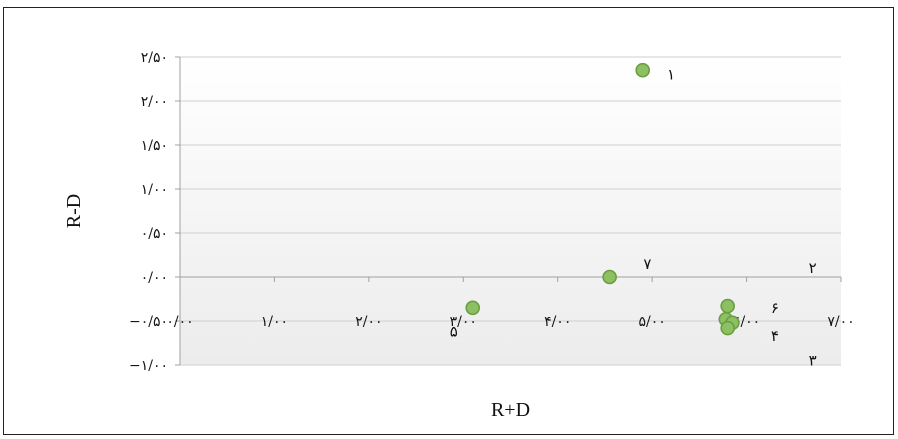 This screenshot has height=439, width=898. What do you see at coordinates (840, 322) in the screenshot?
I see `x-tick-label-7: ۷/۰۰` at bounding box center [840, 322].